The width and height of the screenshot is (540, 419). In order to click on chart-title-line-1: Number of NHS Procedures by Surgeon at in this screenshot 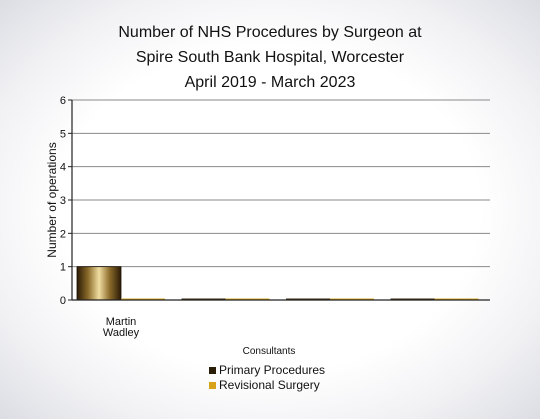, I will do `click(270, 32)`.